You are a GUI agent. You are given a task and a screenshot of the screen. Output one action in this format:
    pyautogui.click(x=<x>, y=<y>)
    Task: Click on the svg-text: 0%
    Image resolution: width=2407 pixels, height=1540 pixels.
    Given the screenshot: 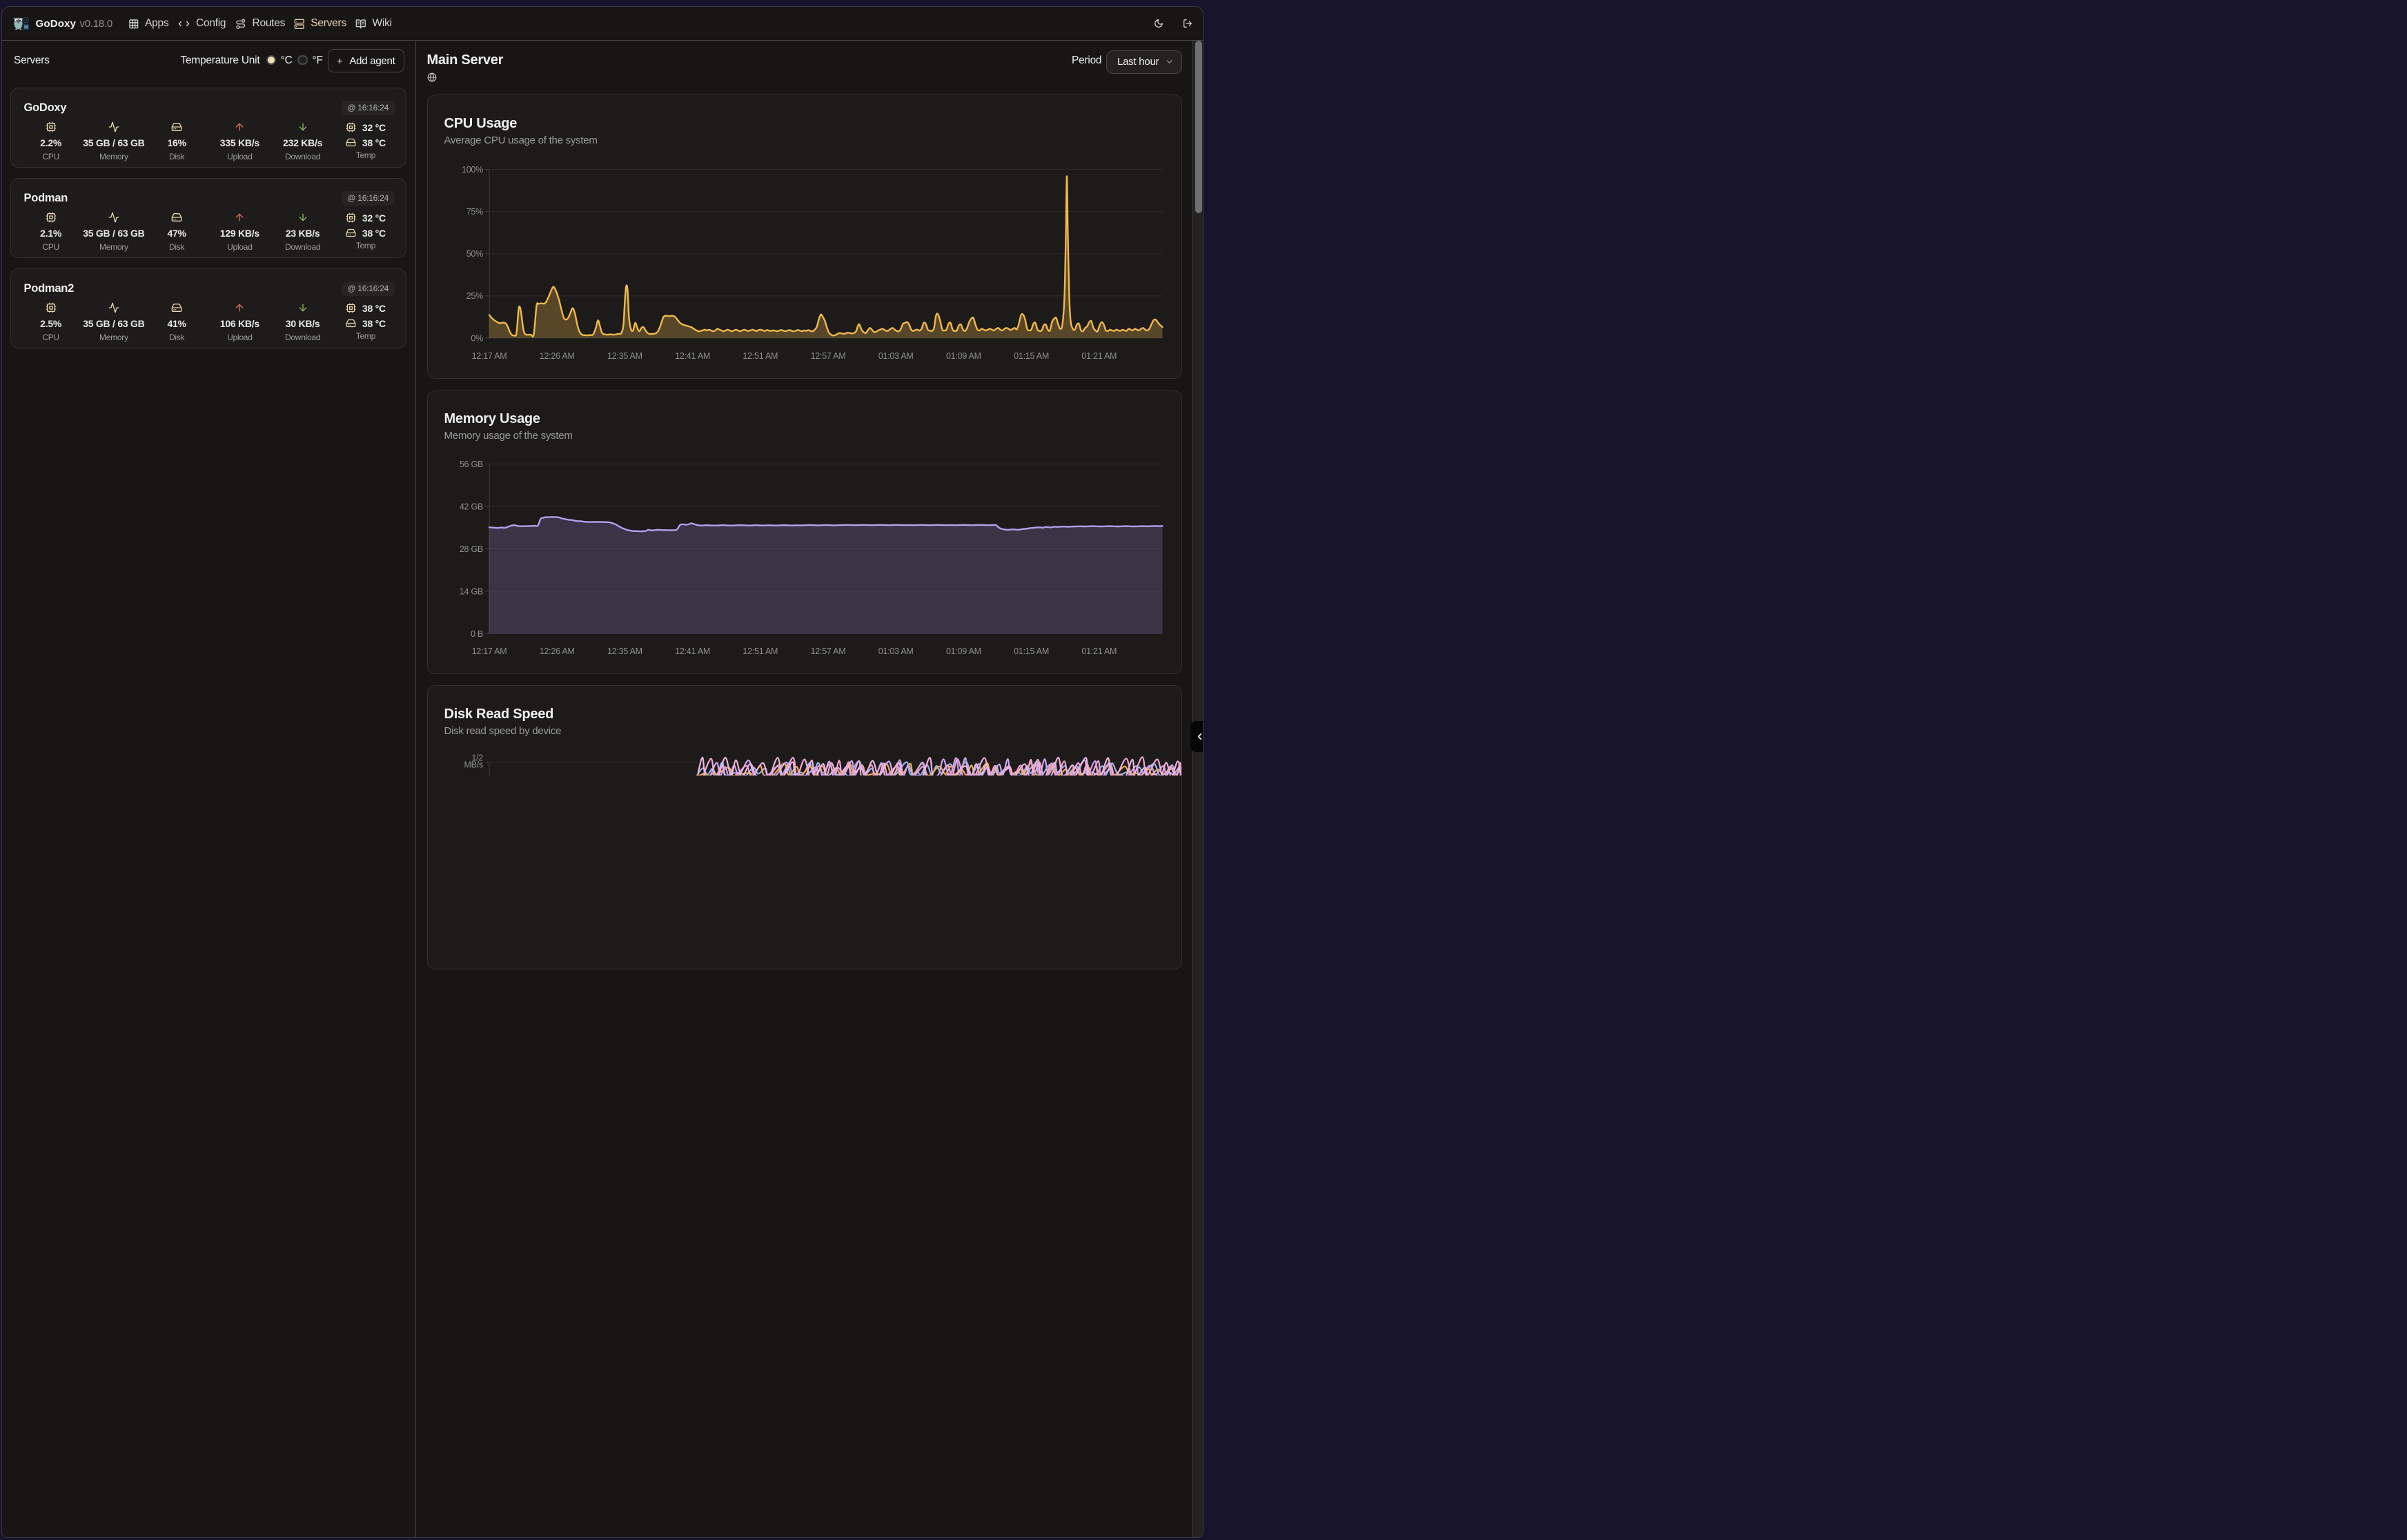 What is the action you would take?
    pyautogui.click(x=477, y=338)
    